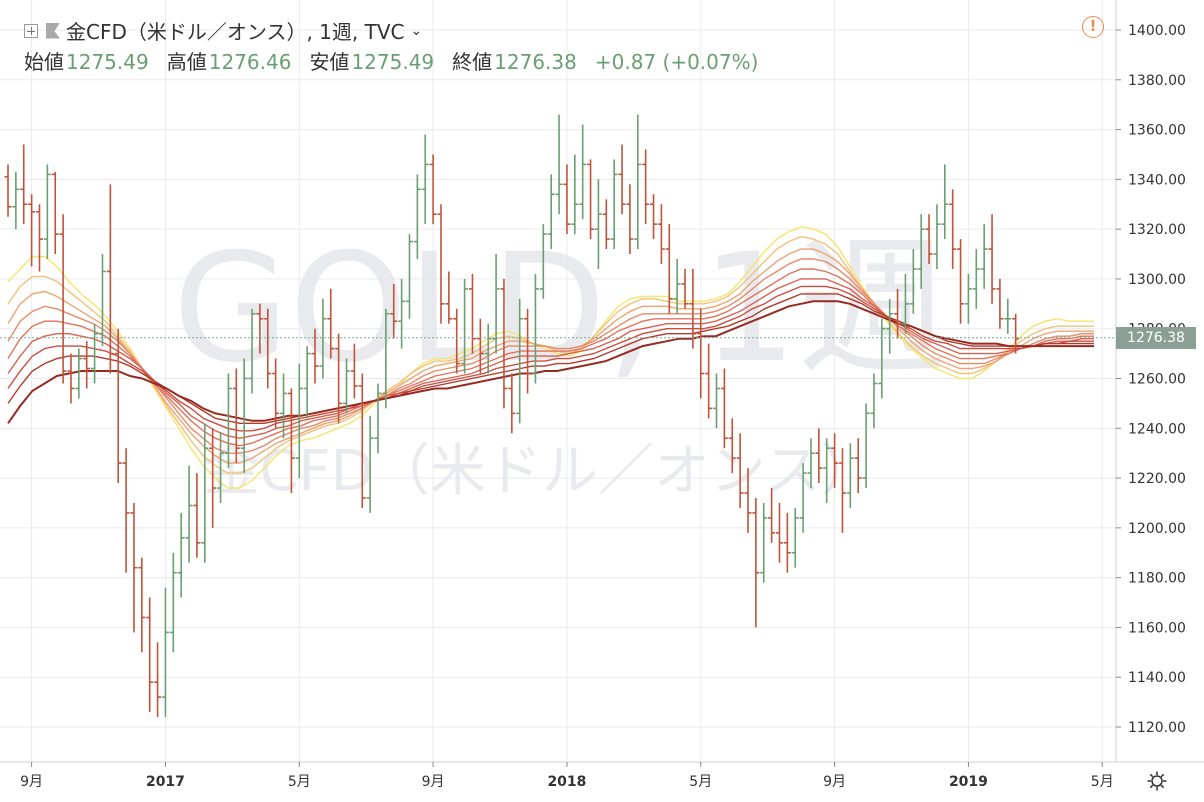 This screenshot has height=802, width=1204. I want to click on price-tick-label: 1120.00, so click(1157, 728).